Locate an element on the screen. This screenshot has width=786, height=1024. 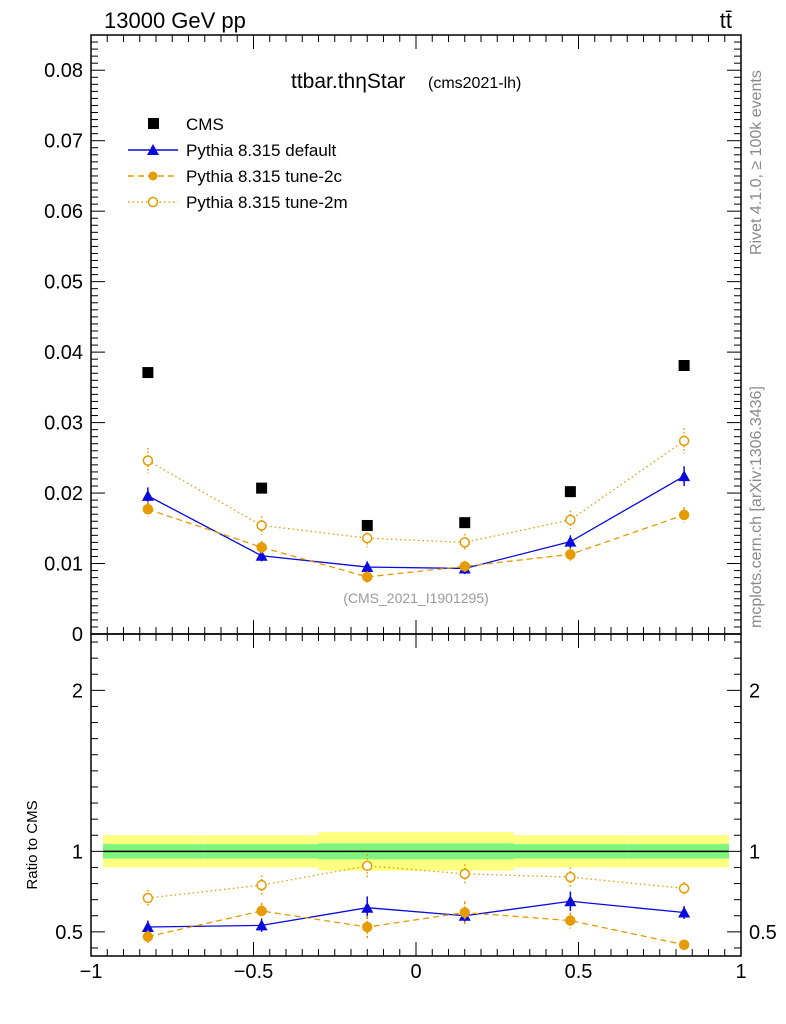
chart-title: ttbar.thηStar is located at coordinates (348, 81).